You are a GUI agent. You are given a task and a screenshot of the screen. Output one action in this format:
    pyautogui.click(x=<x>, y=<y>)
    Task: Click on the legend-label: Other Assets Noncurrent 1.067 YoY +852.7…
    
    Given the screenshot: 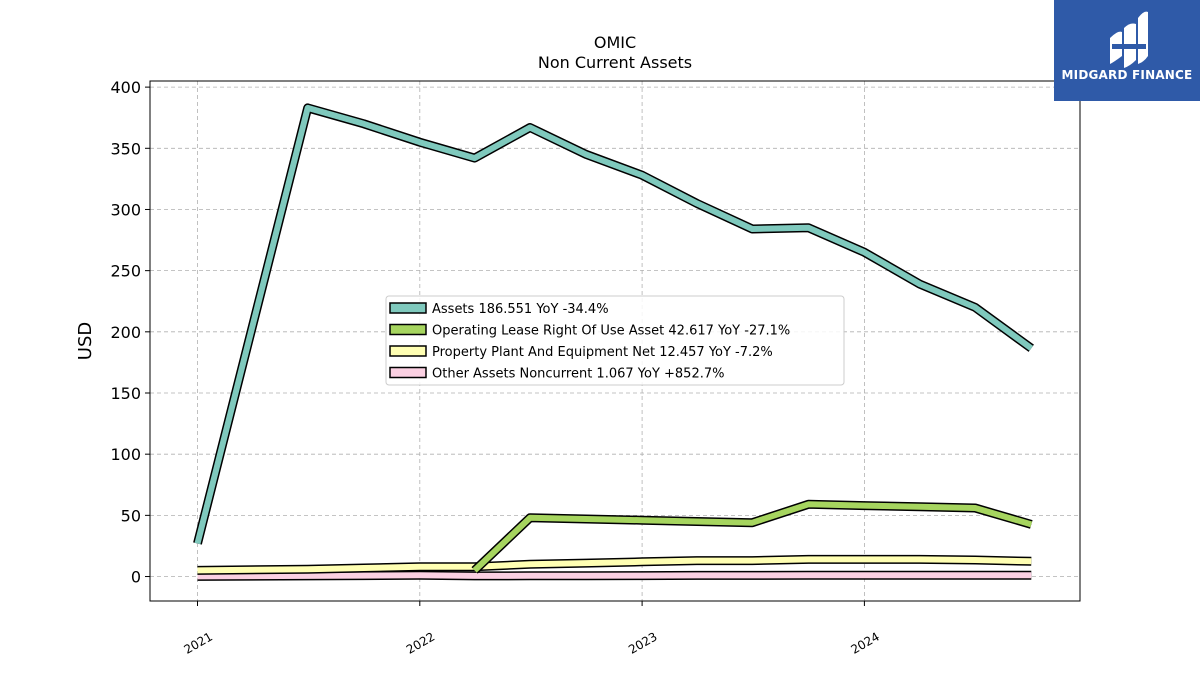 What is the action you would take?
    pyautogui.click(x=578, y=374)
    